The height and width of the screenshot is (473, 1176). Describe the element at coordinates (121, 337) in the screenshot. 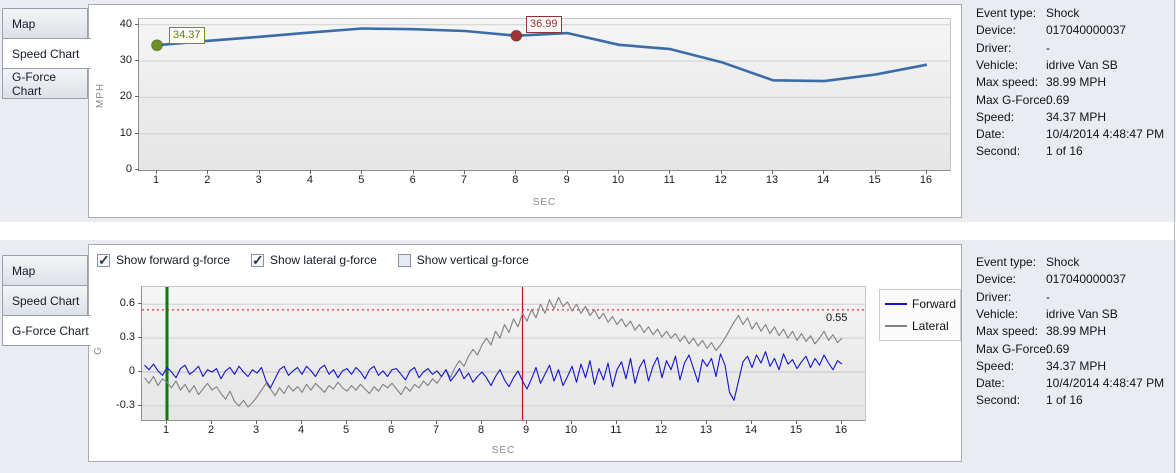

I see `ytick-label: 0.3` at that location.